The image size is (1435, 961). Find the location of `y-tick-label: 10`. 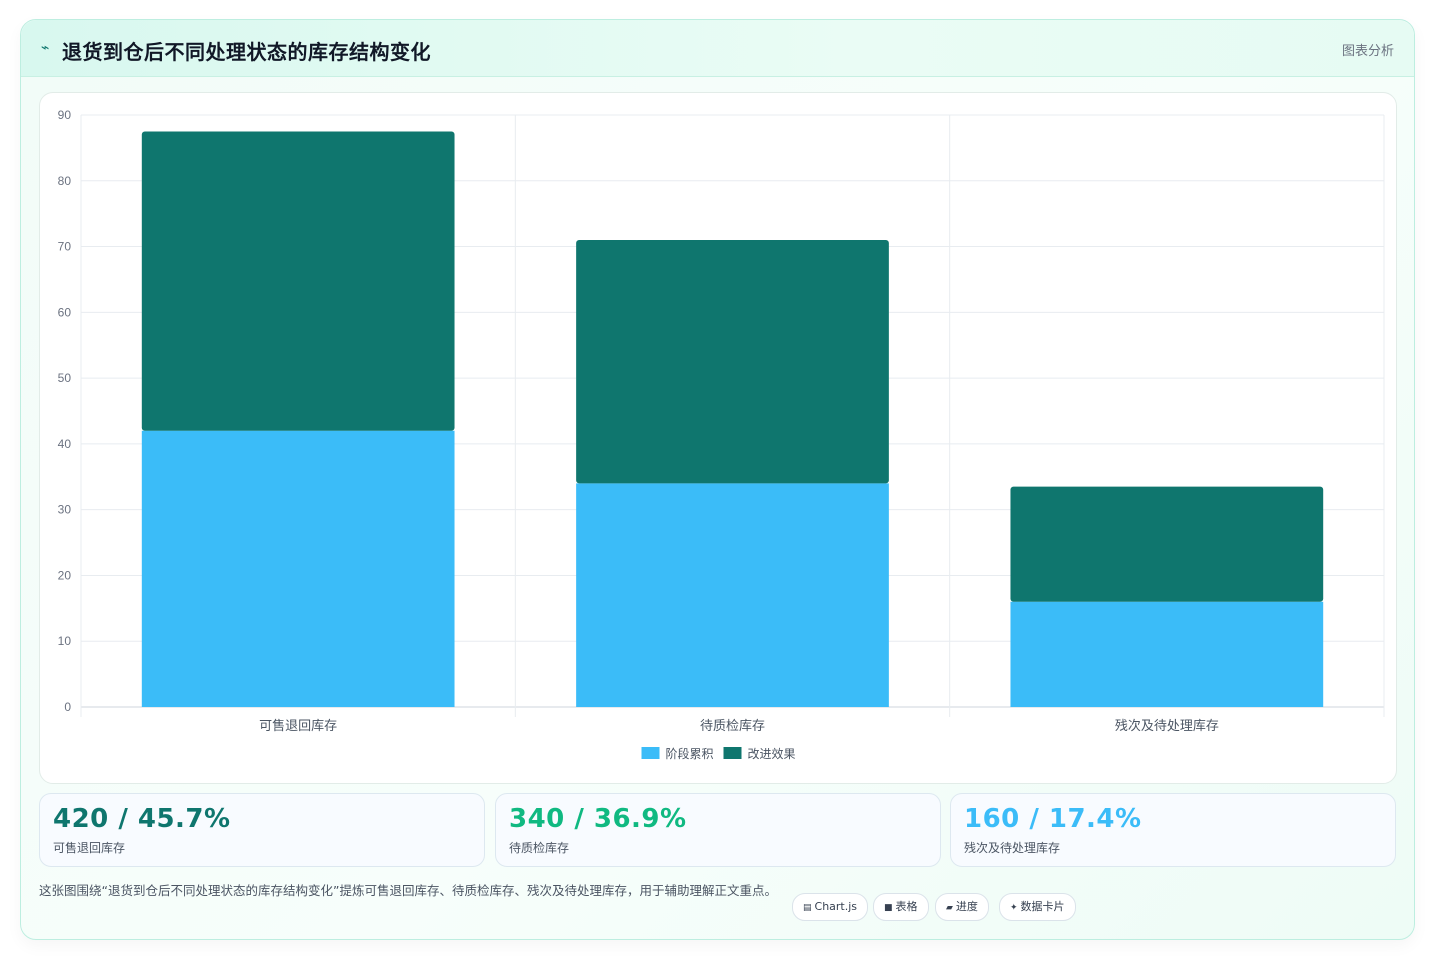

y-tick-label: 10 is located at coordinates (65, 641).